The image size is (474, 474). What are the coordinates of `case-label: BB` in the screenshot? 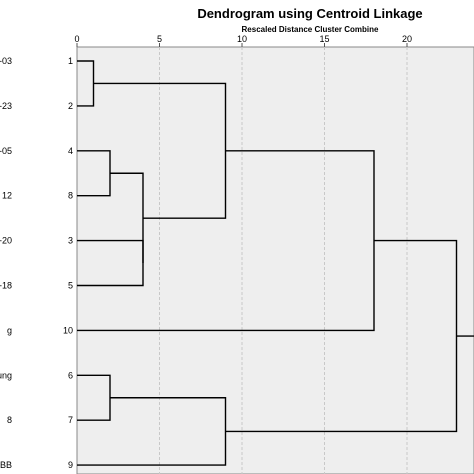 It's located at (6, 465).